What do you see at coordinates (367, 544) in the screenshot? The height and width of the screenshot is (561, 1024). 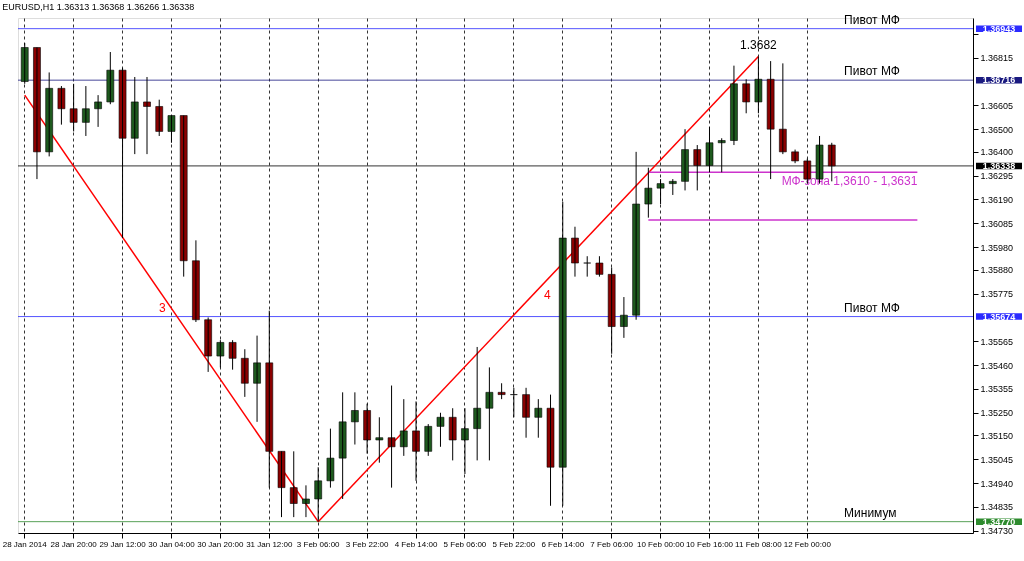 I see `x-tick-label: 3 Feb 22:00` at bounding box center [367, 544].